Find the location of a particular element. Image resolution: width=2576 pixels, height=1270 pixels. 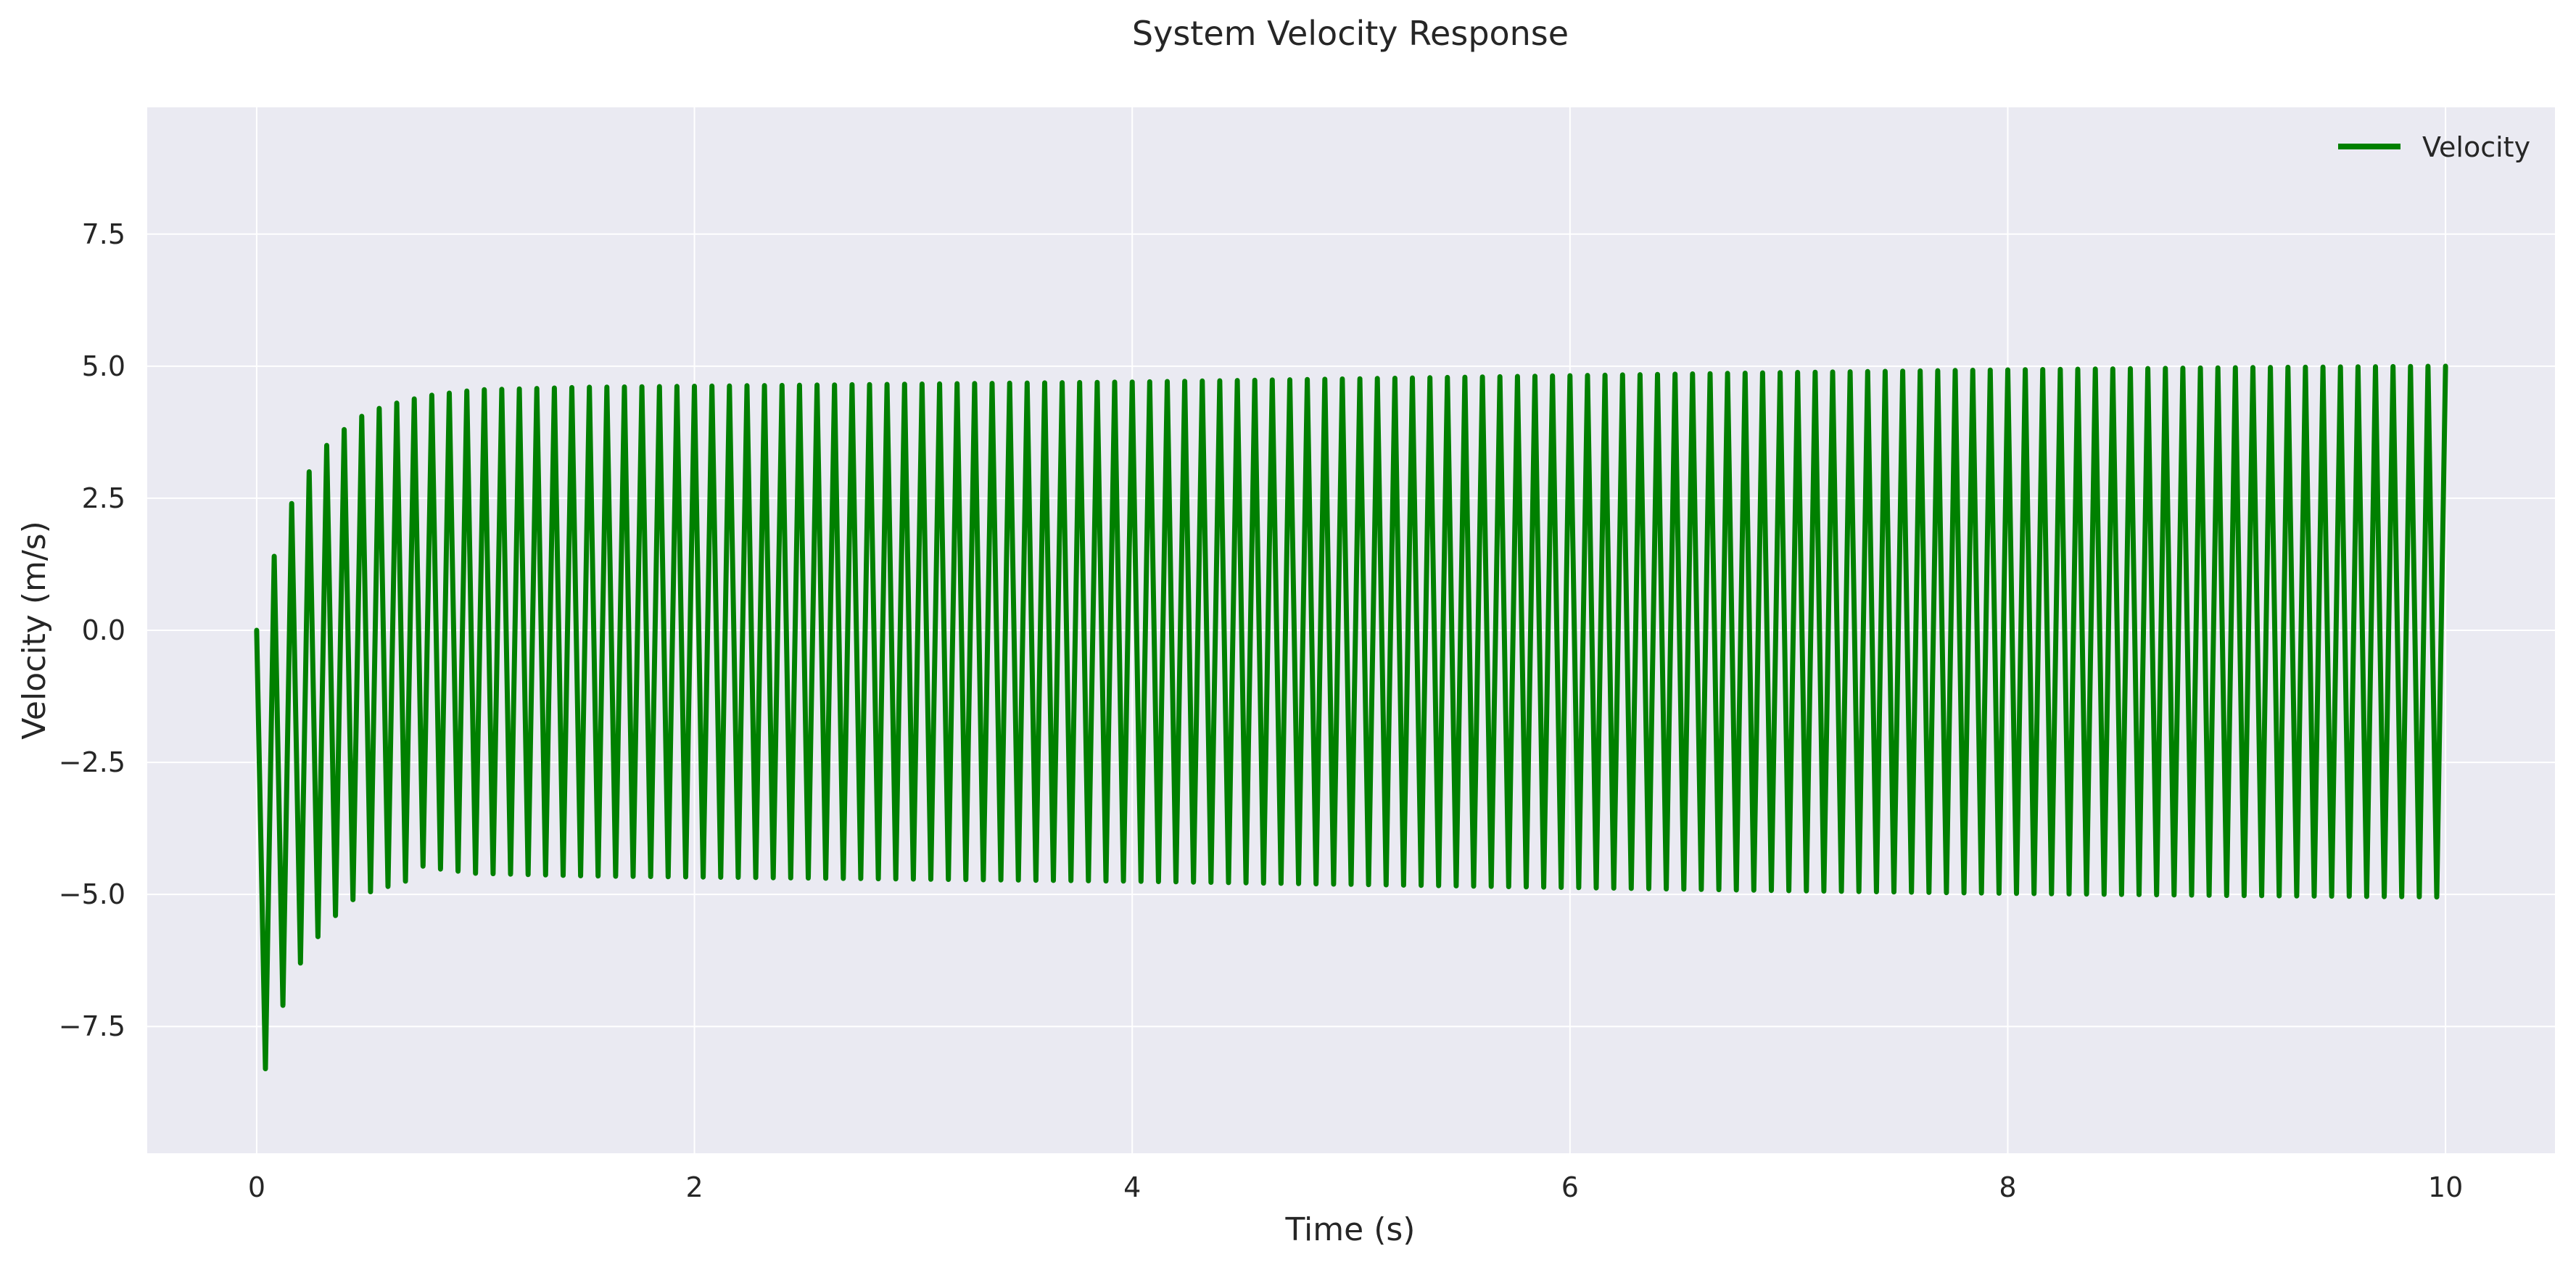

x-tick-label: 6 is located at coordinates (1570, 1187).